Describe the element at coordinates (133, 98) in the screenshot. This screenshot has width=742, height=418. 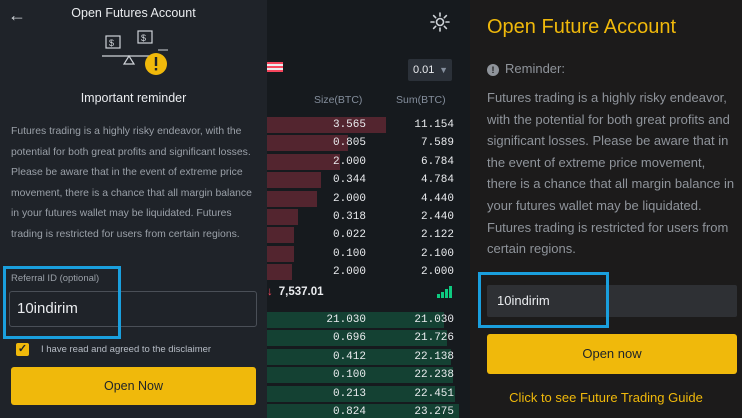
I see `reminder-heading: Important reminder` at that location.